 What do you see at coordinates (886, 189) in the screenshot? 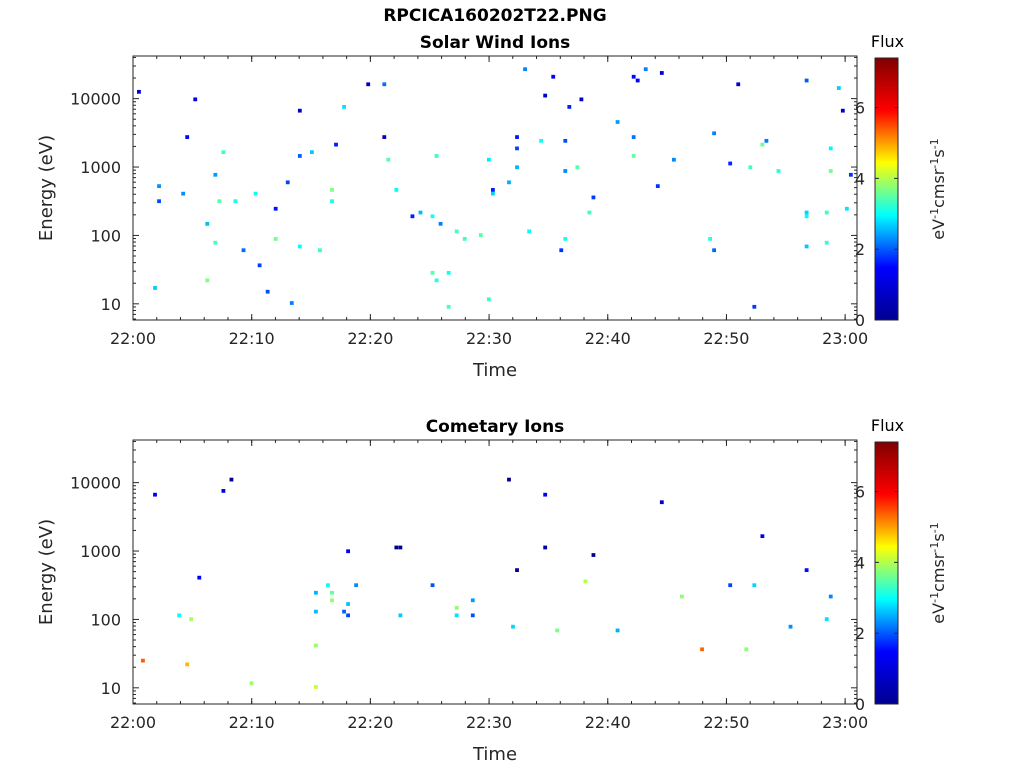
I see `colorbar` at bounding box center [886, 189].